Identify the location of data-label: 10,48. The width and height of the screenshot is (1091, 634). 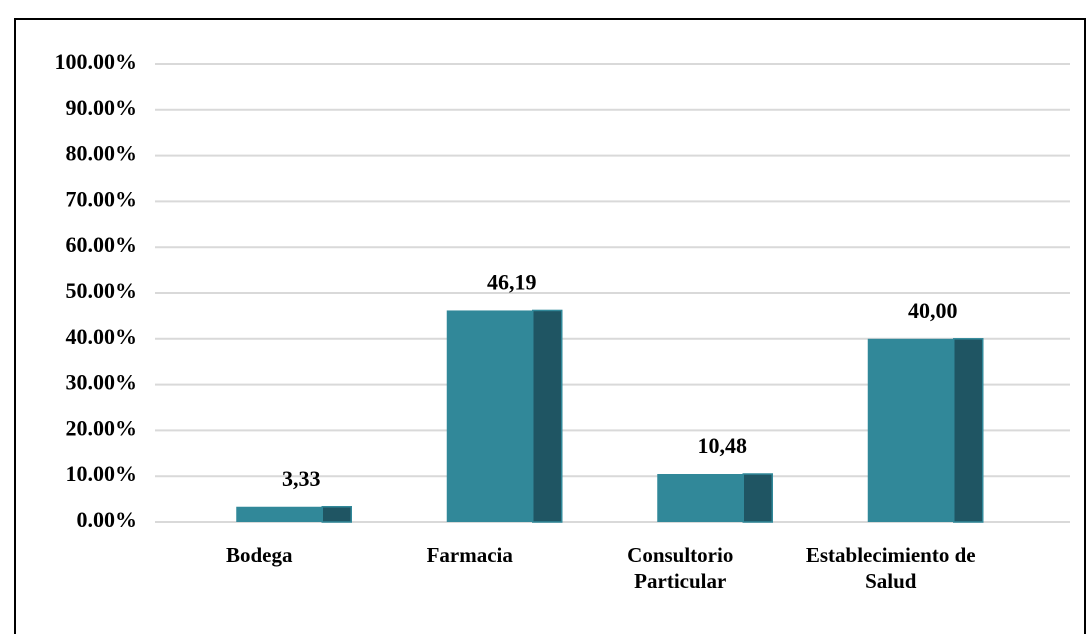
(723, 445).